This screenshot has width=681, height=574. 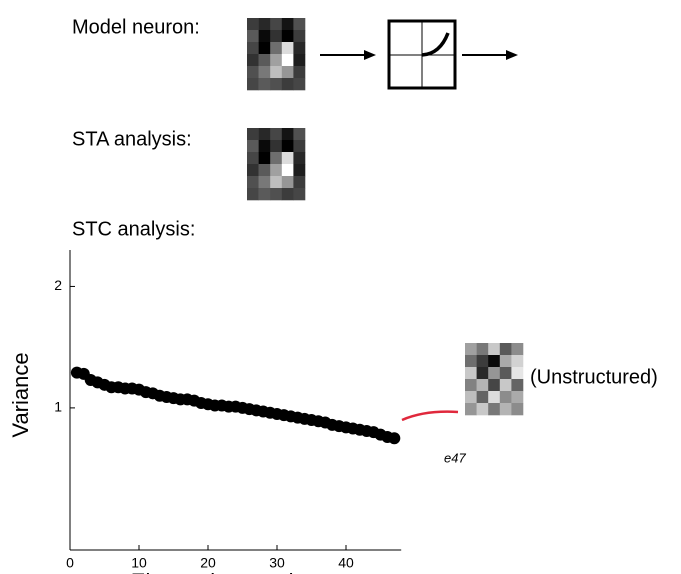 I want to click on y-axis-label: Variance, so click(x=20, y=394).